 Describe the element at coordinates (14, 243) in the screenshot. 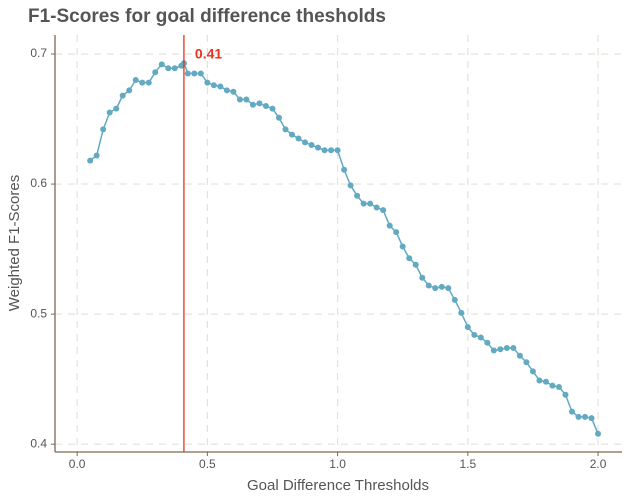

I see `y-axis-title: Weighted F1-Scores` at that location.